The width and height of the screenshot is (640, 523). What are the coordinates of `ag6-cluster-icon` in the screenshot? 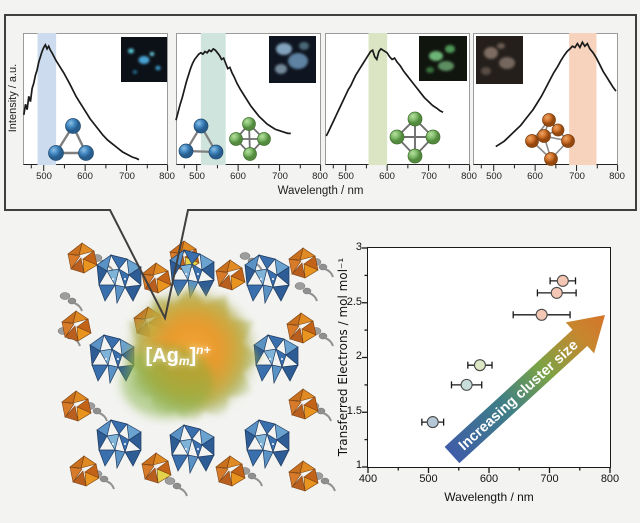 It's located at (550, 139).